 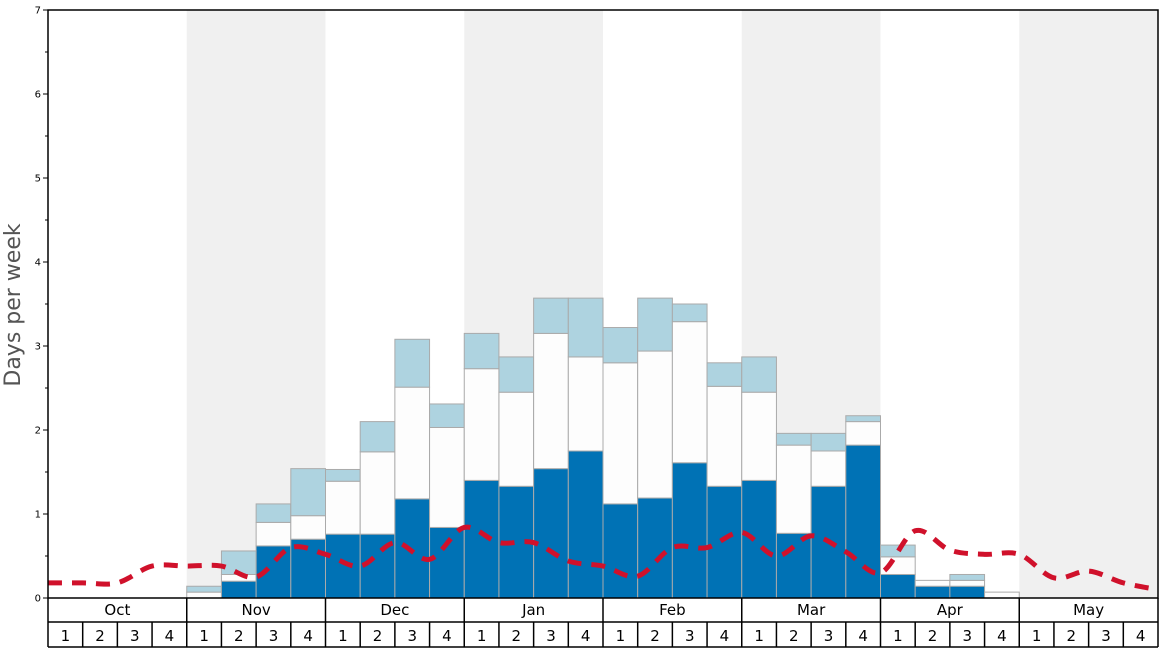 I want to click on month-label-jan: Jan, so click(x=533, y=610).